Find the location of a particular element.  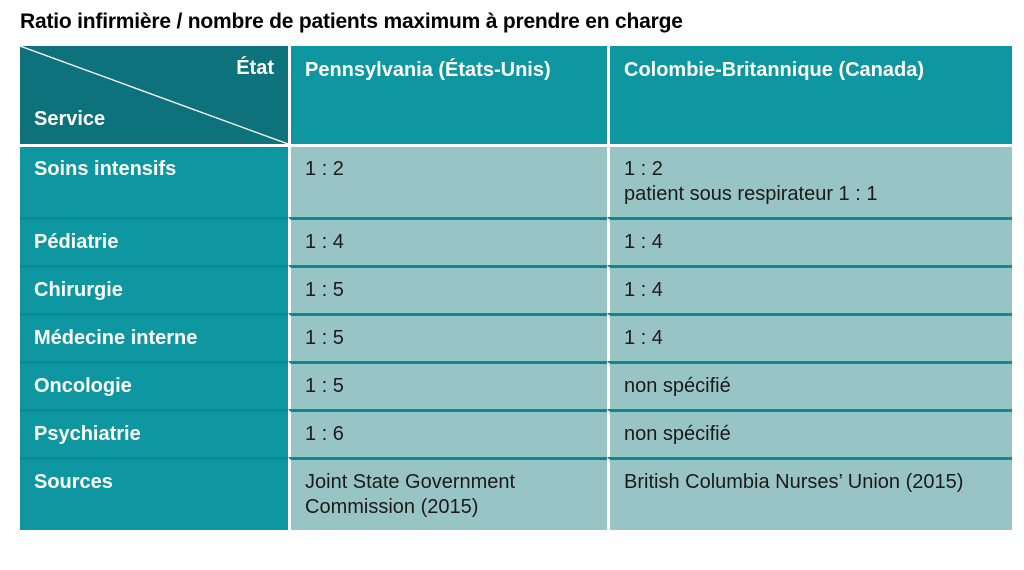

table-row: Pédiatrie 1 : 4 1 : 4 is located at coordinates (516, 241).